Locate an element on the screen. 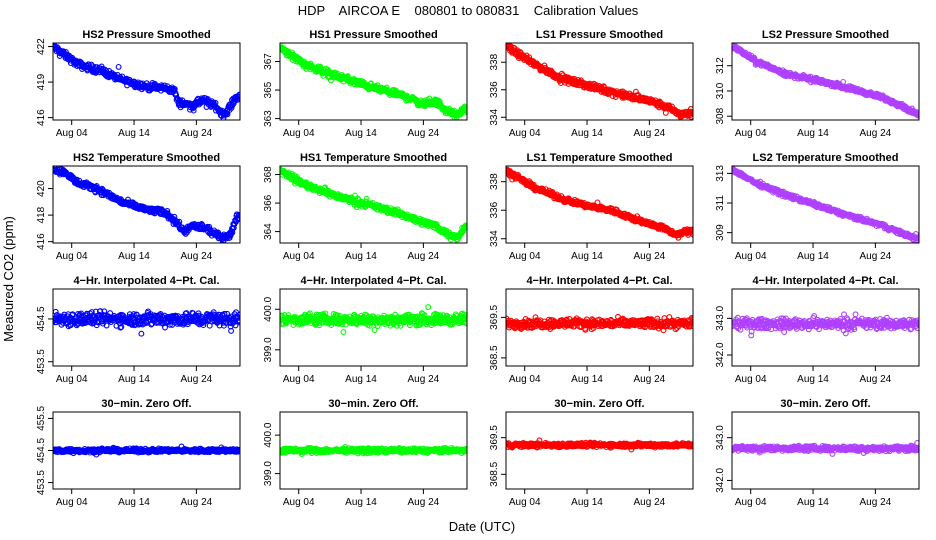 This screenshot has width=936, height=540. y-tick-label: 400.0 is located at coordinates (268, 308).